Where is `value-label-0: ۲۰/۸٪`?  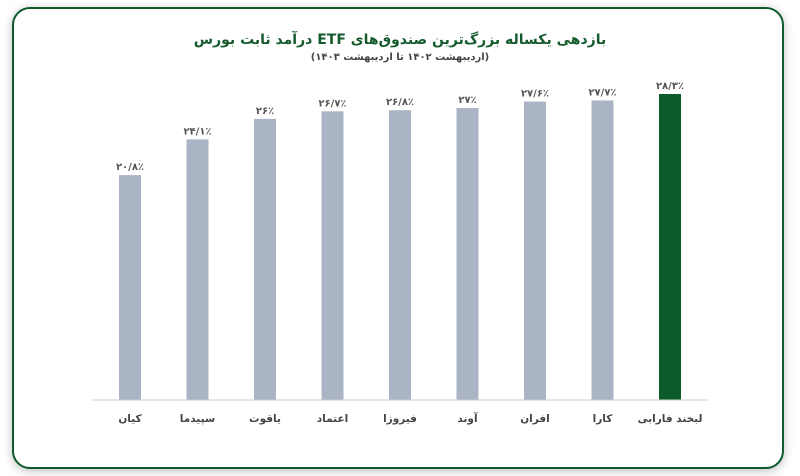 value-label-0: ۲۰/۸٪ is located at coordinates (130, 167).